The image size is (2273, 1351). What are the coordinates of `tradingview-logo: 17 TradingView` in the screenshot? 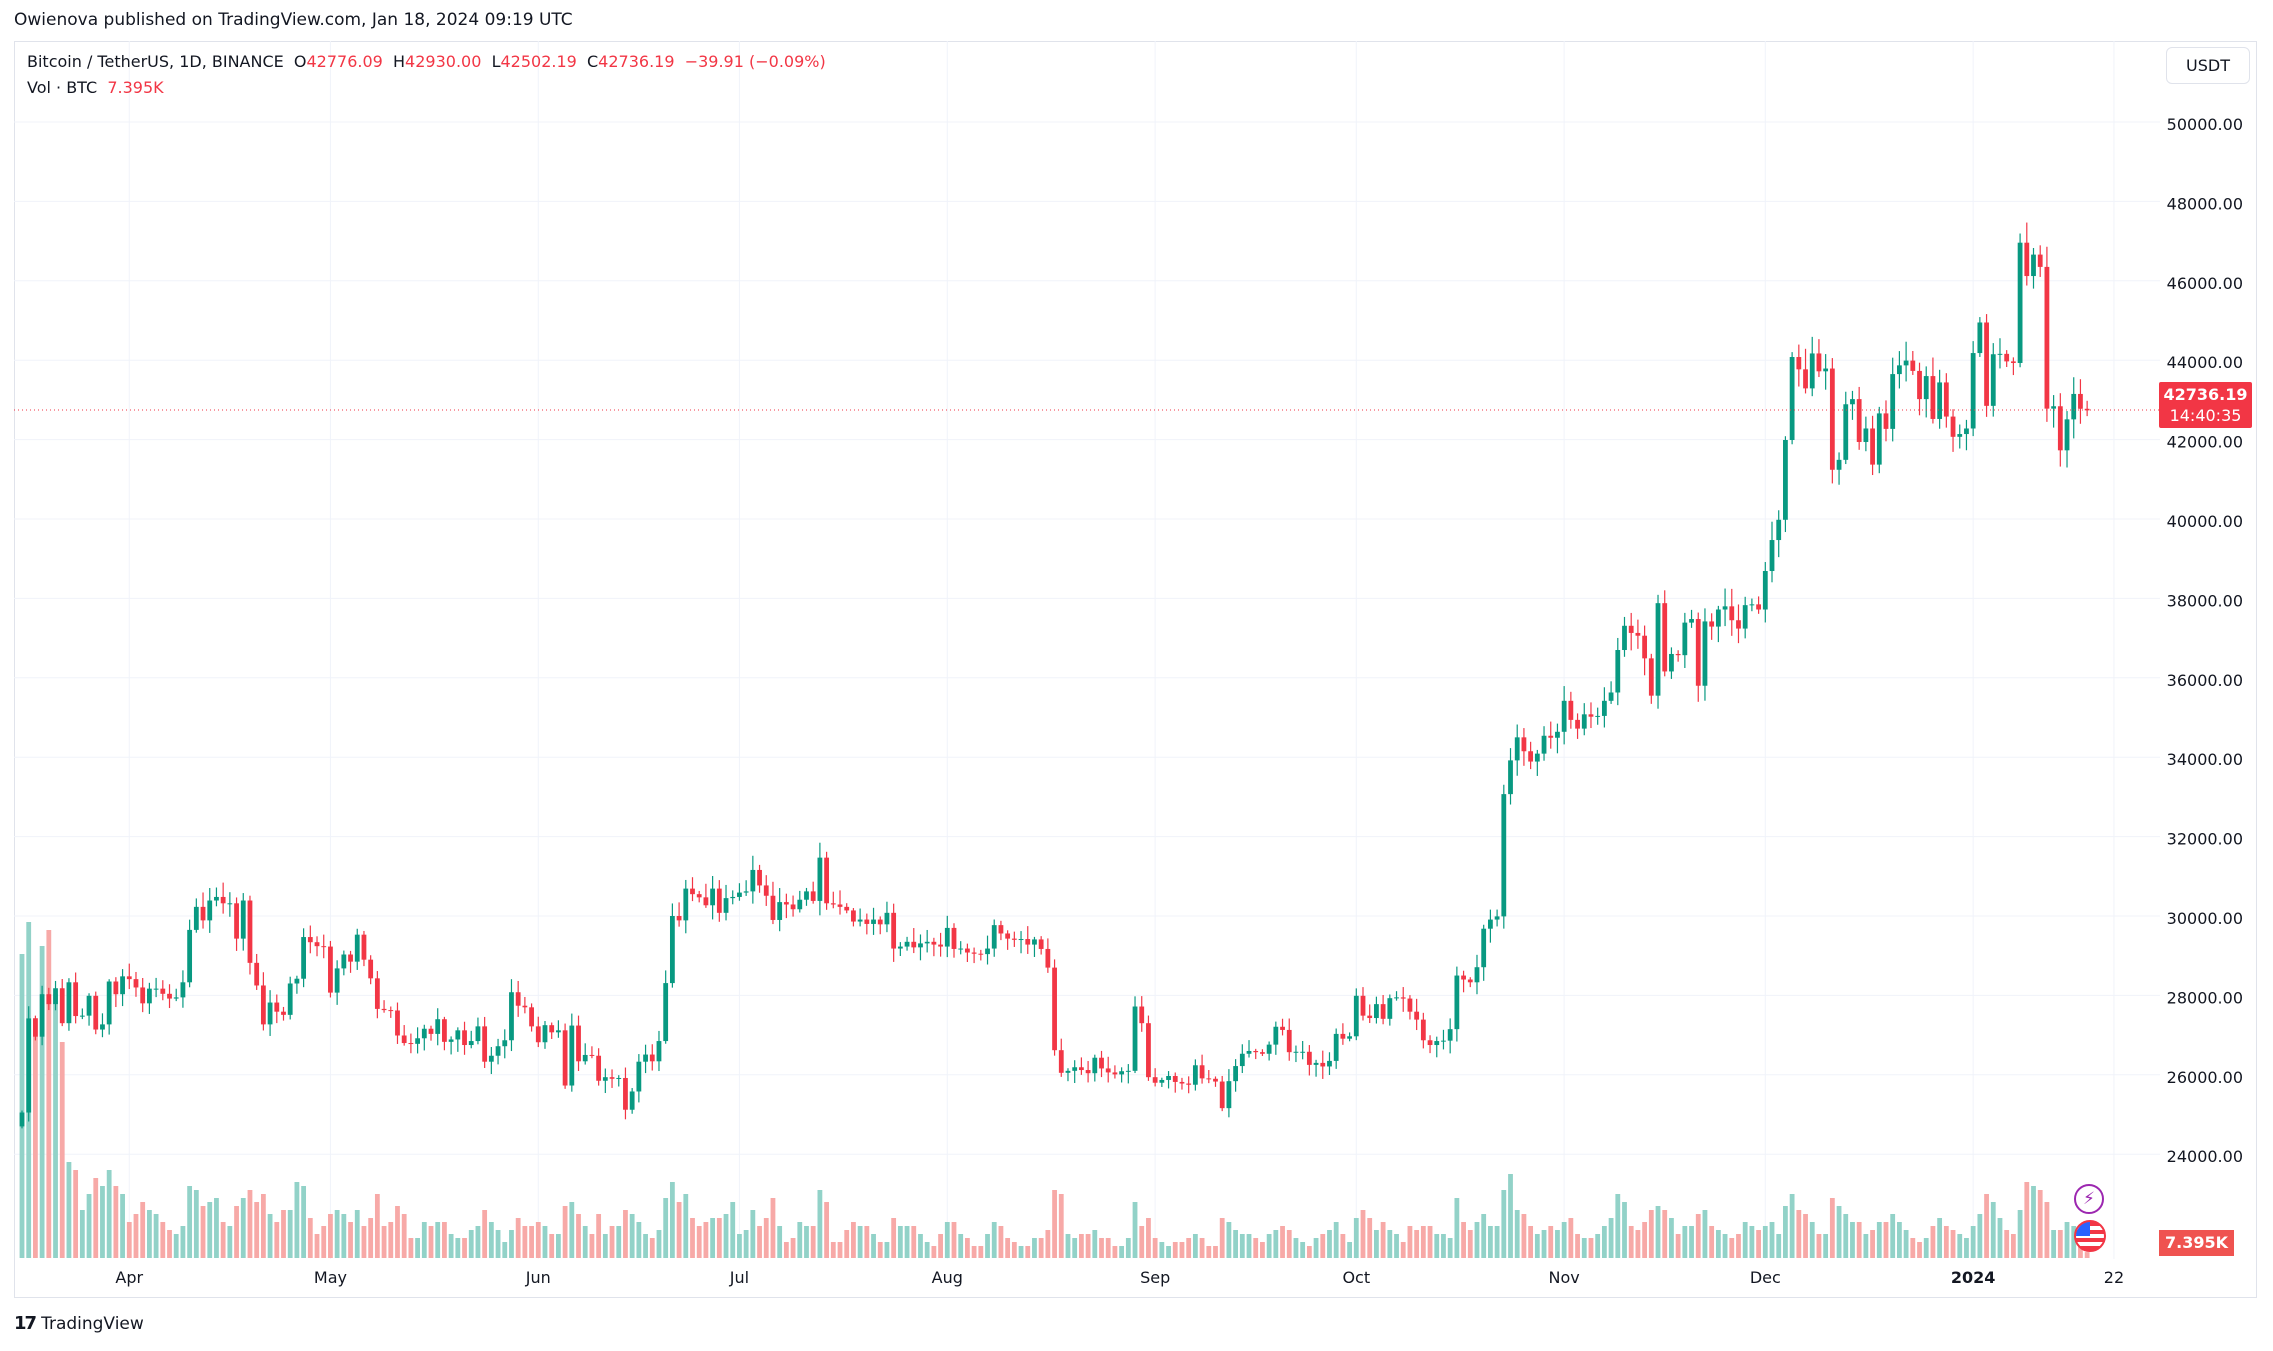 It's located at (79, 1323).